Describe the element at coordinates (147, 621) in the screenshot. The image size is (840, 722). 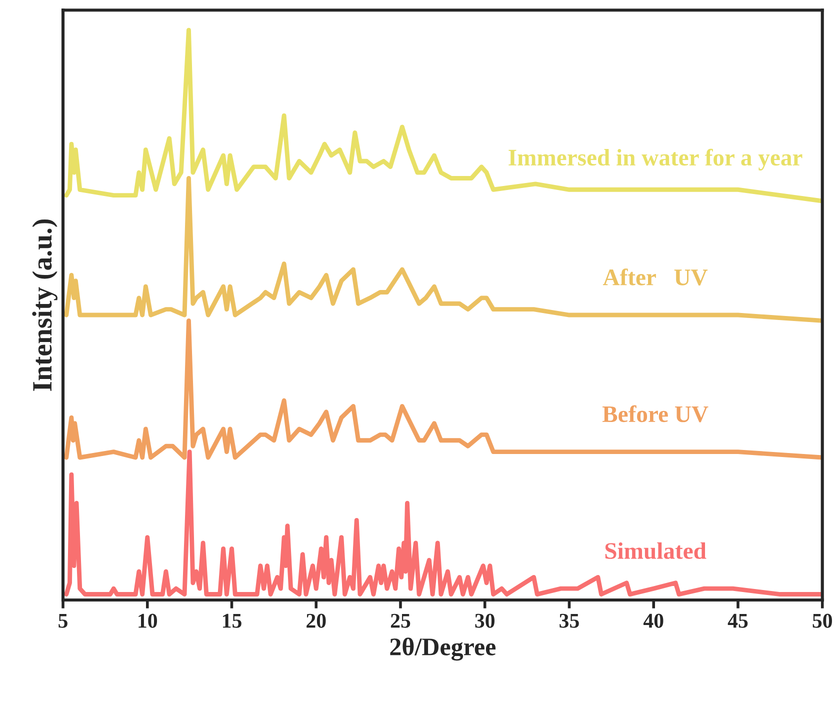
I see `x-tick-label: 10` at that location.